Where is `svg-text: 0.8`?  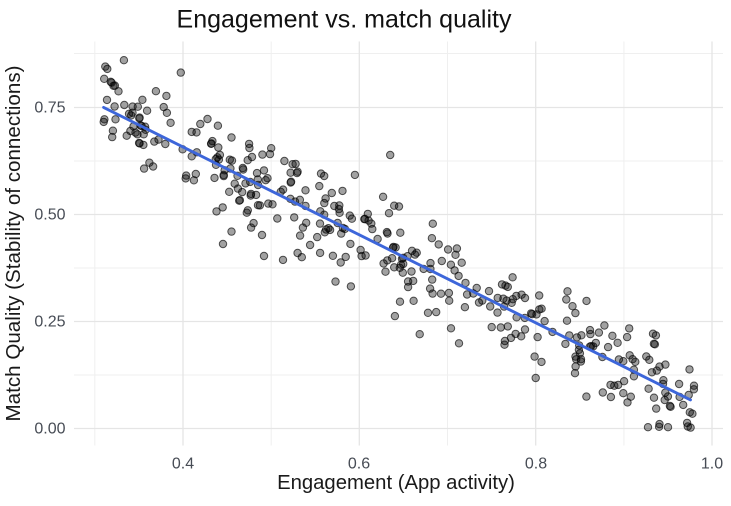
svg-text: 0.8 is located at coordinates (536, 464).